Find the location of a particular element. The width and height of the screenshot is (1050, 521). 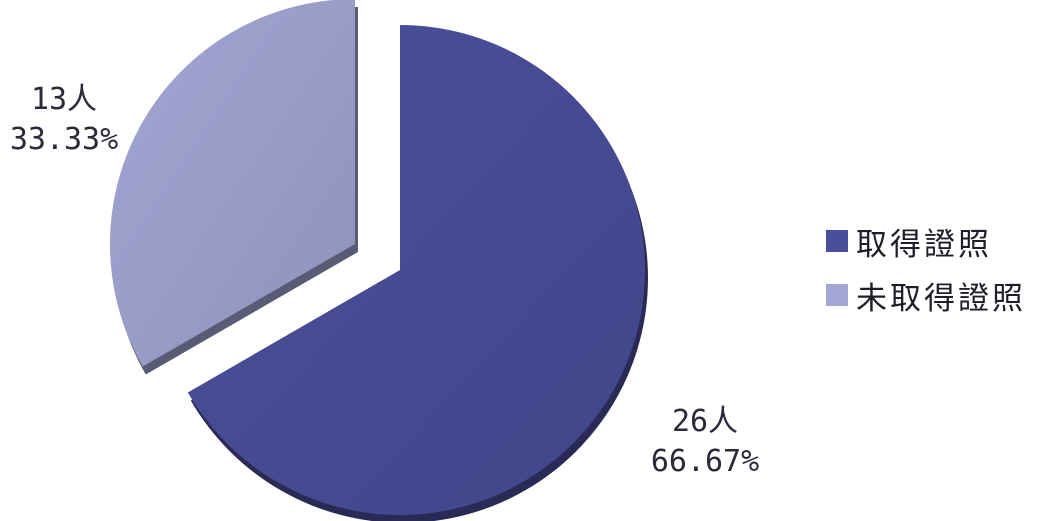

legend-item-obtained: 取得證照 is located at coordinates (926, 241).